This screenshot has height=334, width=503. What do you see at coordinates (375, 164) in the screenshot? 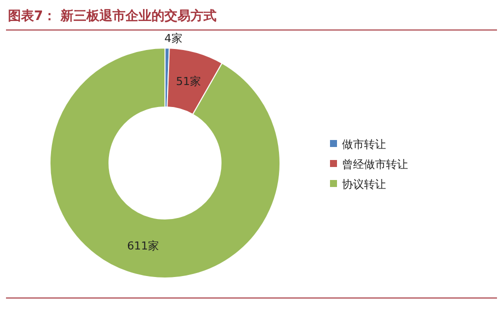
I see `legend-label: 曾经做市转让` at bounding box center [375, 164].